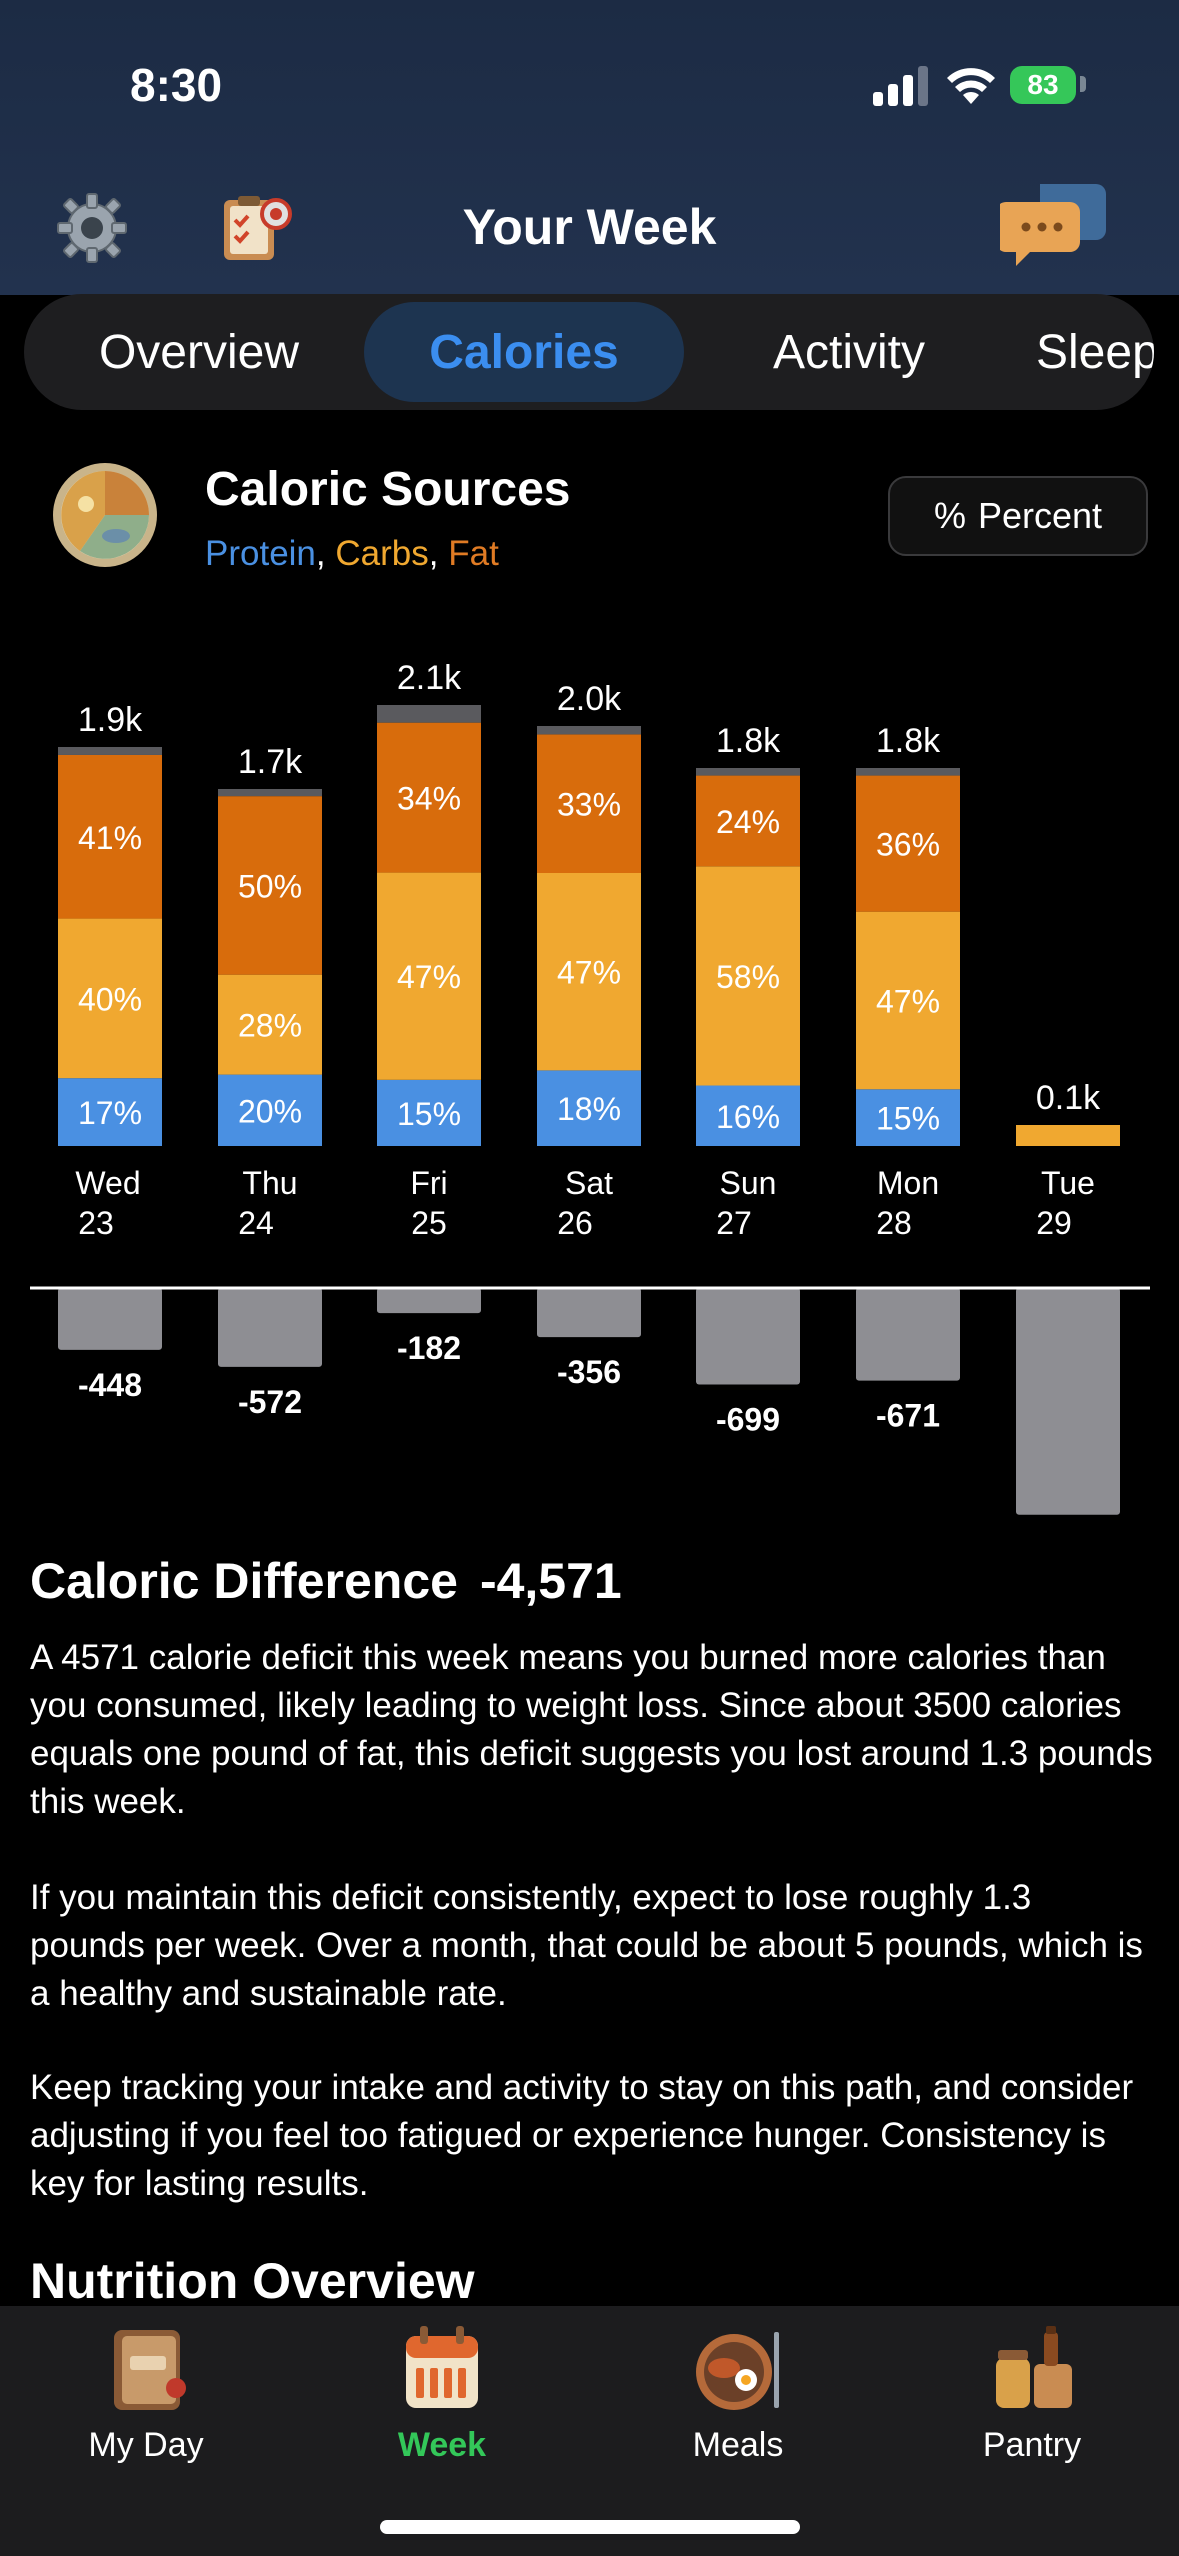 Image resolution: width=1179 pixels, height=2556 pixels. I want to click on nav-label-meals: Meals, so click(738, 2445).